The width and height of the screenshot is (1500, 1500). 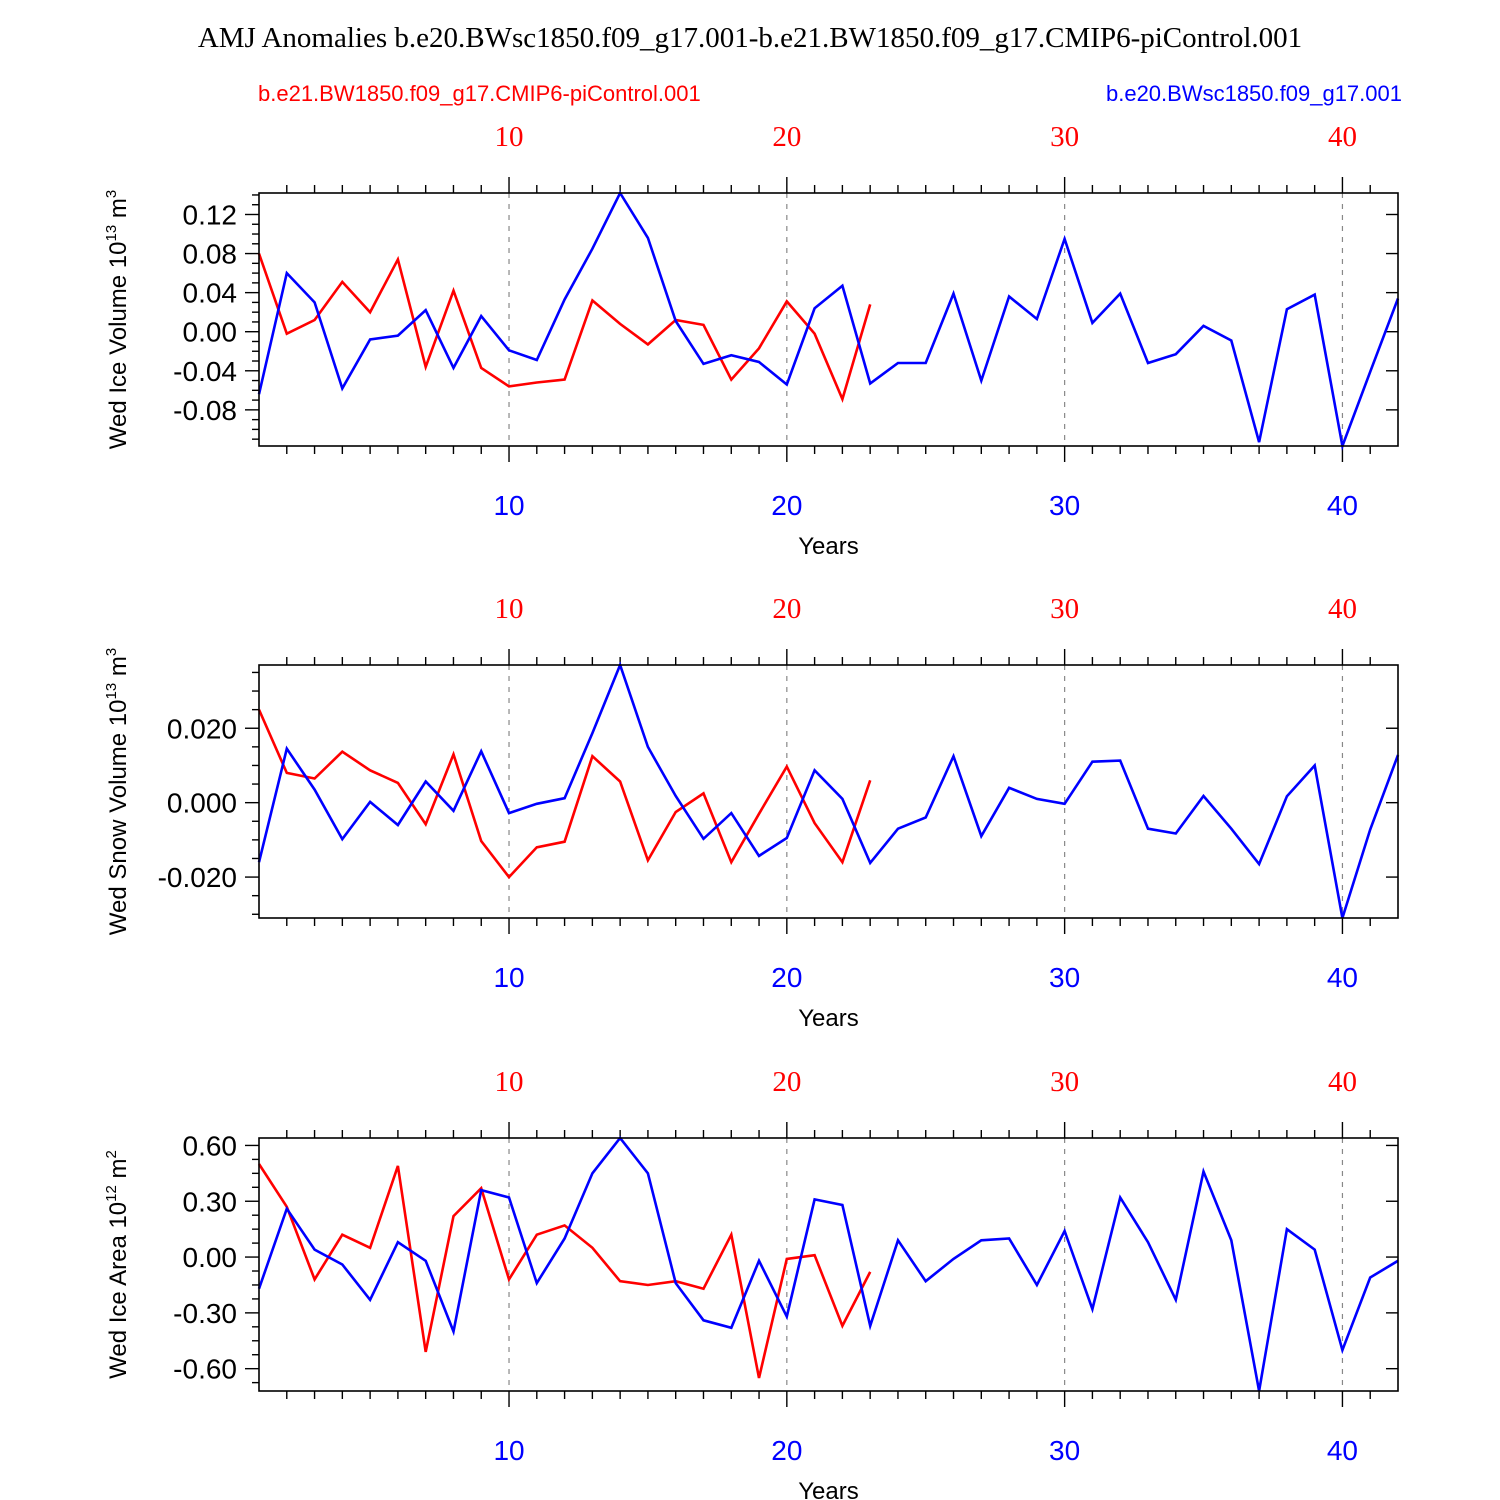 I want to click on y-axis-label-text: Wed Ice Area 10, so click(x=118, y=1290).